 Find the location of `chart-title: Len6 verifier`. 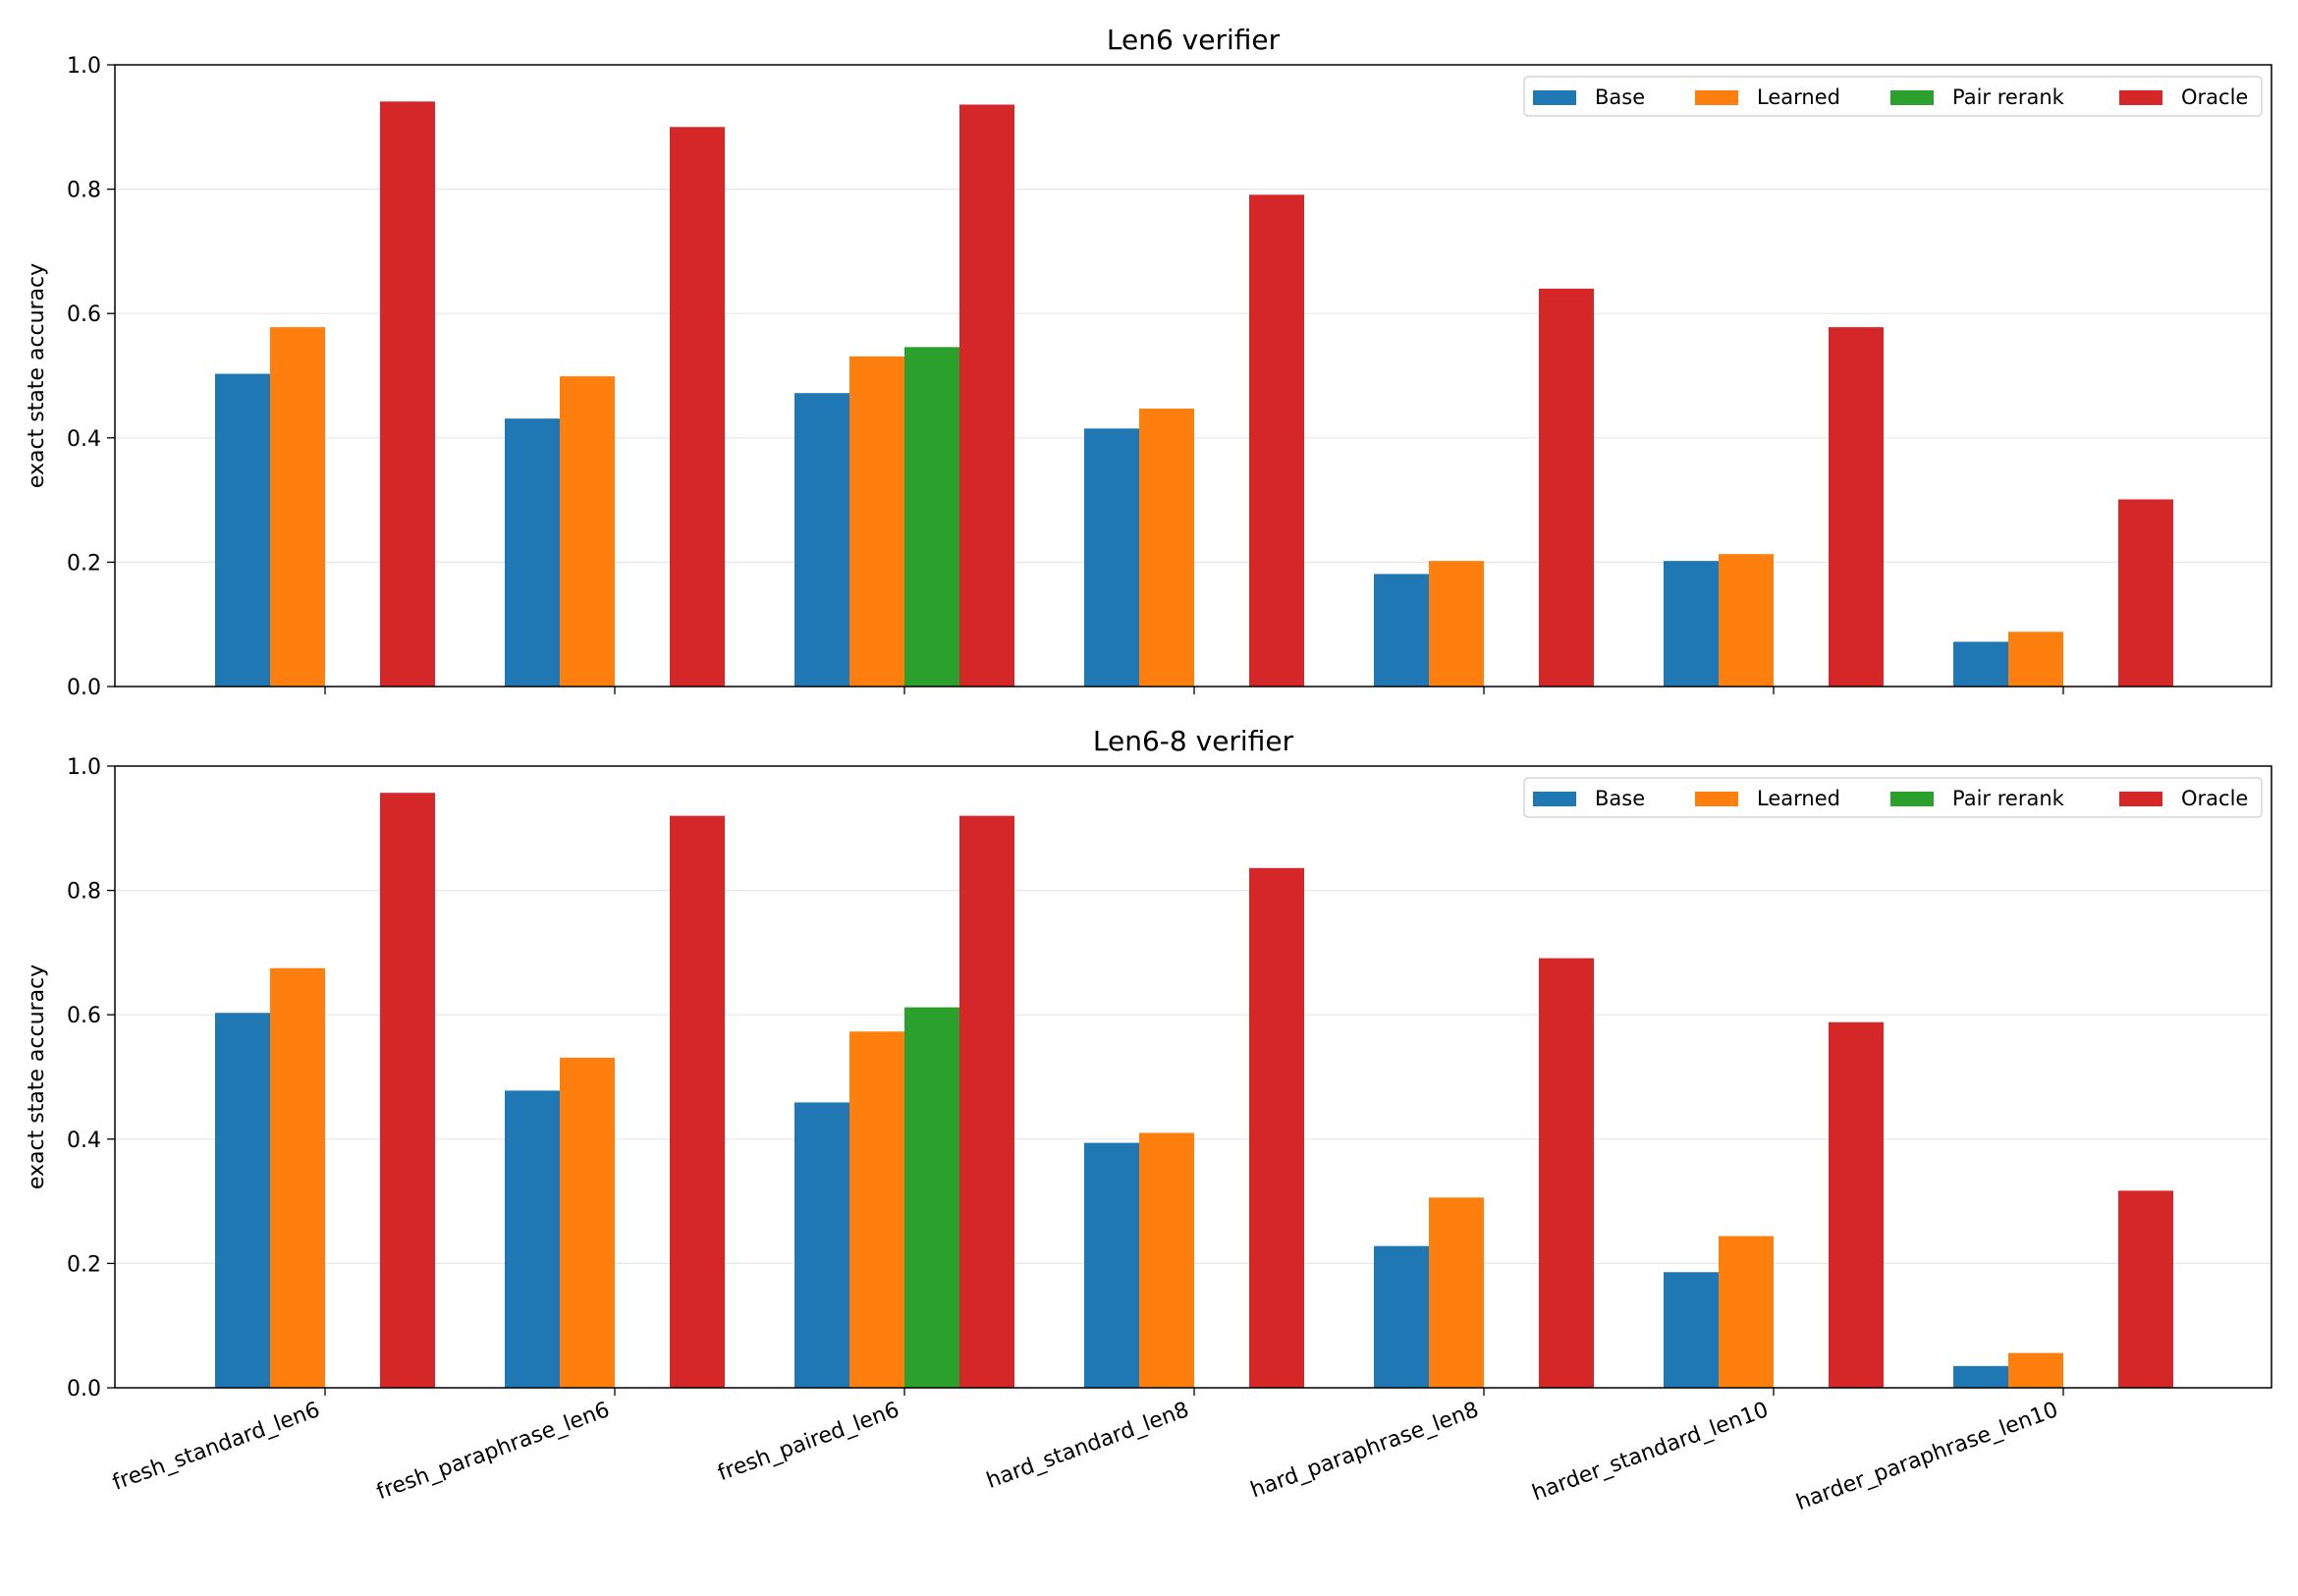

chart-title: Len6 verifier is located at coordinates (1194, 40).